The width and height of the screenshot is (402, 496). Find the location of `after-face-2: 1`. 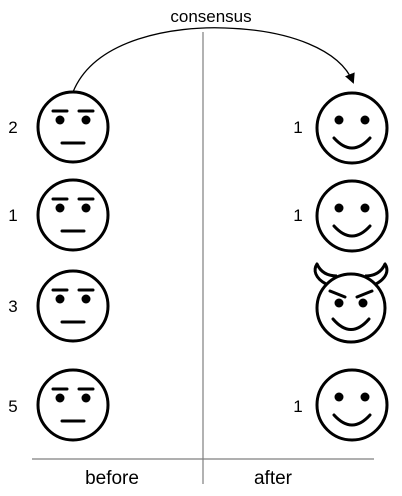

after-face-2: 1 is located at coordinates (341, 216).